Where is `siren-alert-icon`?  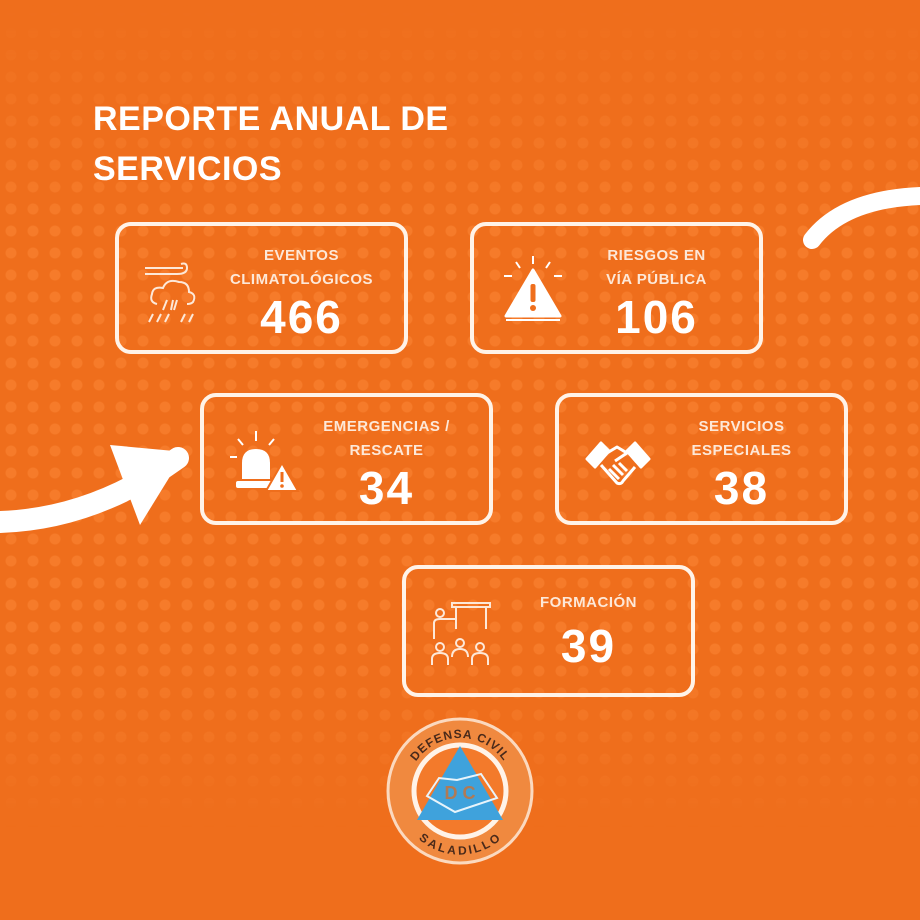 siren-alert-icon is located at coordinates (265, 461).